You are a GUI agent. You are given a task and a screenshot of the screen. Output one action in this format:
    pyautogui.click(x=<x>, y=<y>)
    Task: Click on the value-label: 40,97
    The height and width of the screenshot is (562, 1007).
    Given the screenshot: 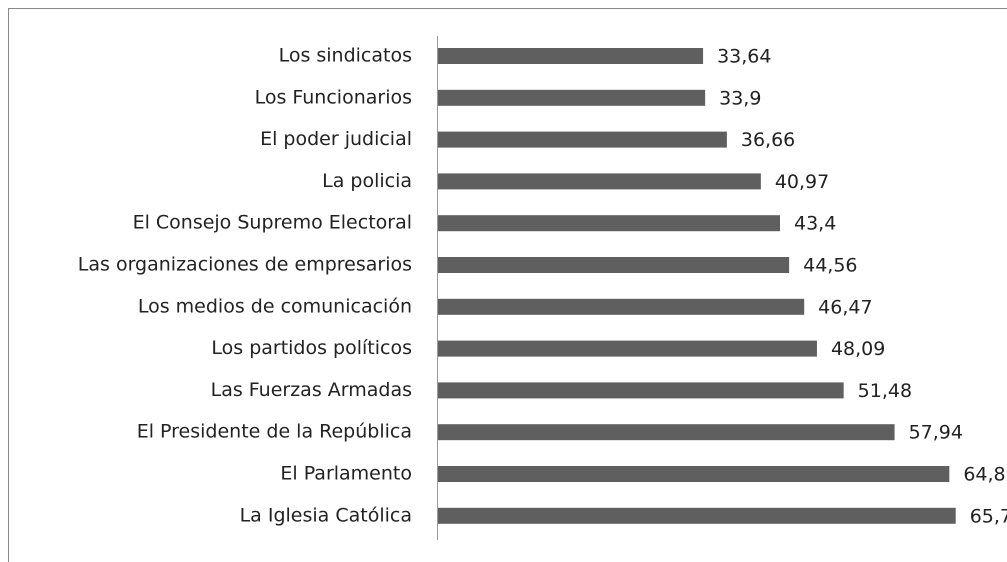 What is the action you would take?
    pyautogui.click(x=802, y=182)
    